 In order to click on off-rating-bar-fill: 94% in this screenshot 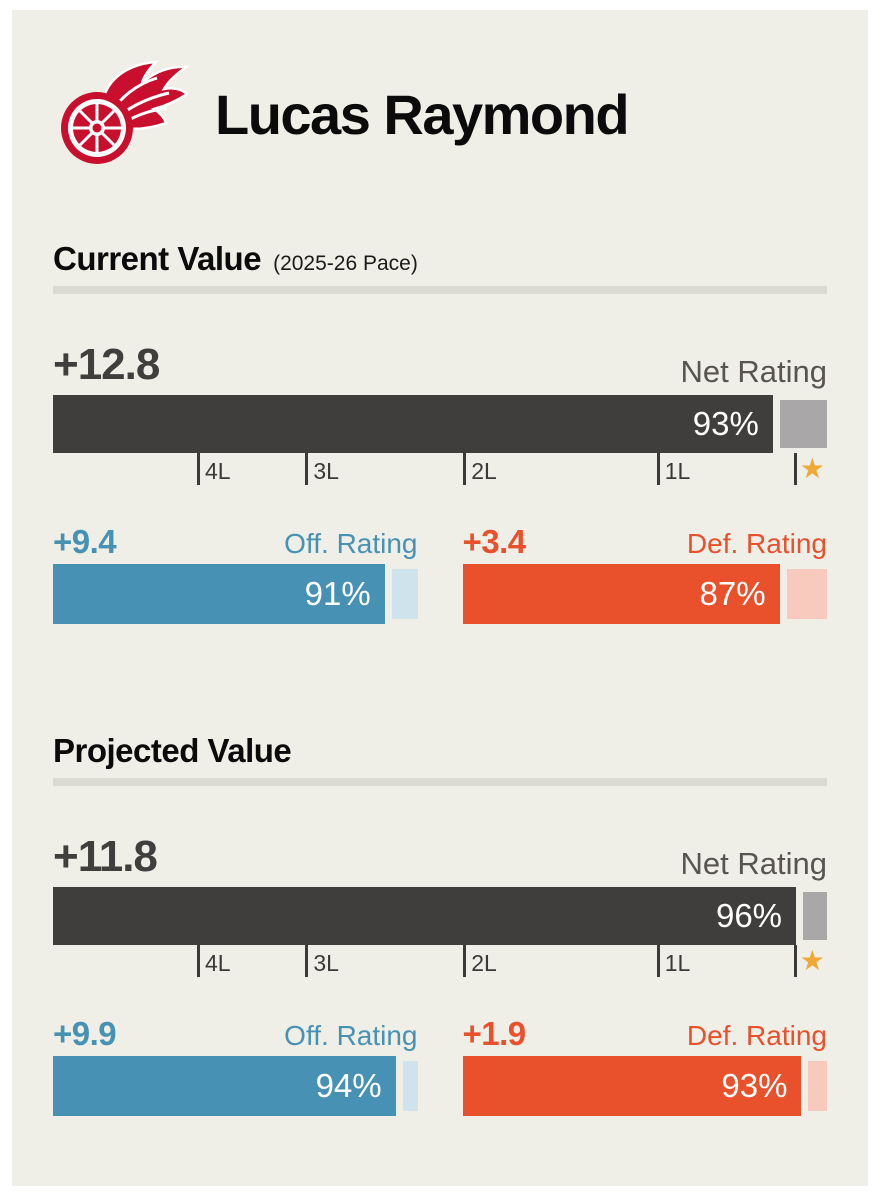, I will do `click(224, 1086)`.